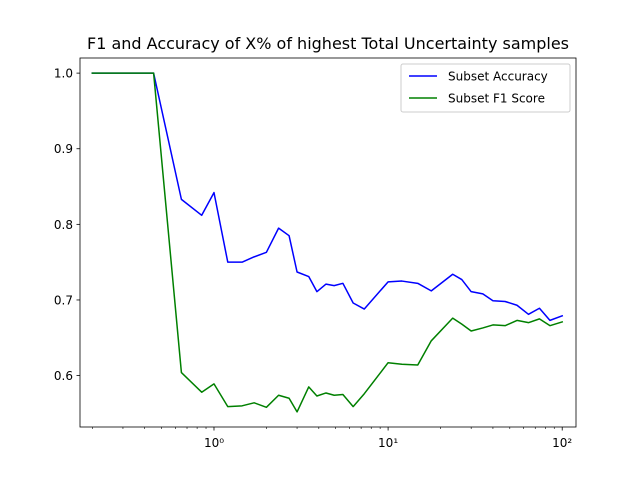 This screenshot has width=640, height=480. I want to click on y-tick-label-4: 1.0, so click(63, 74).